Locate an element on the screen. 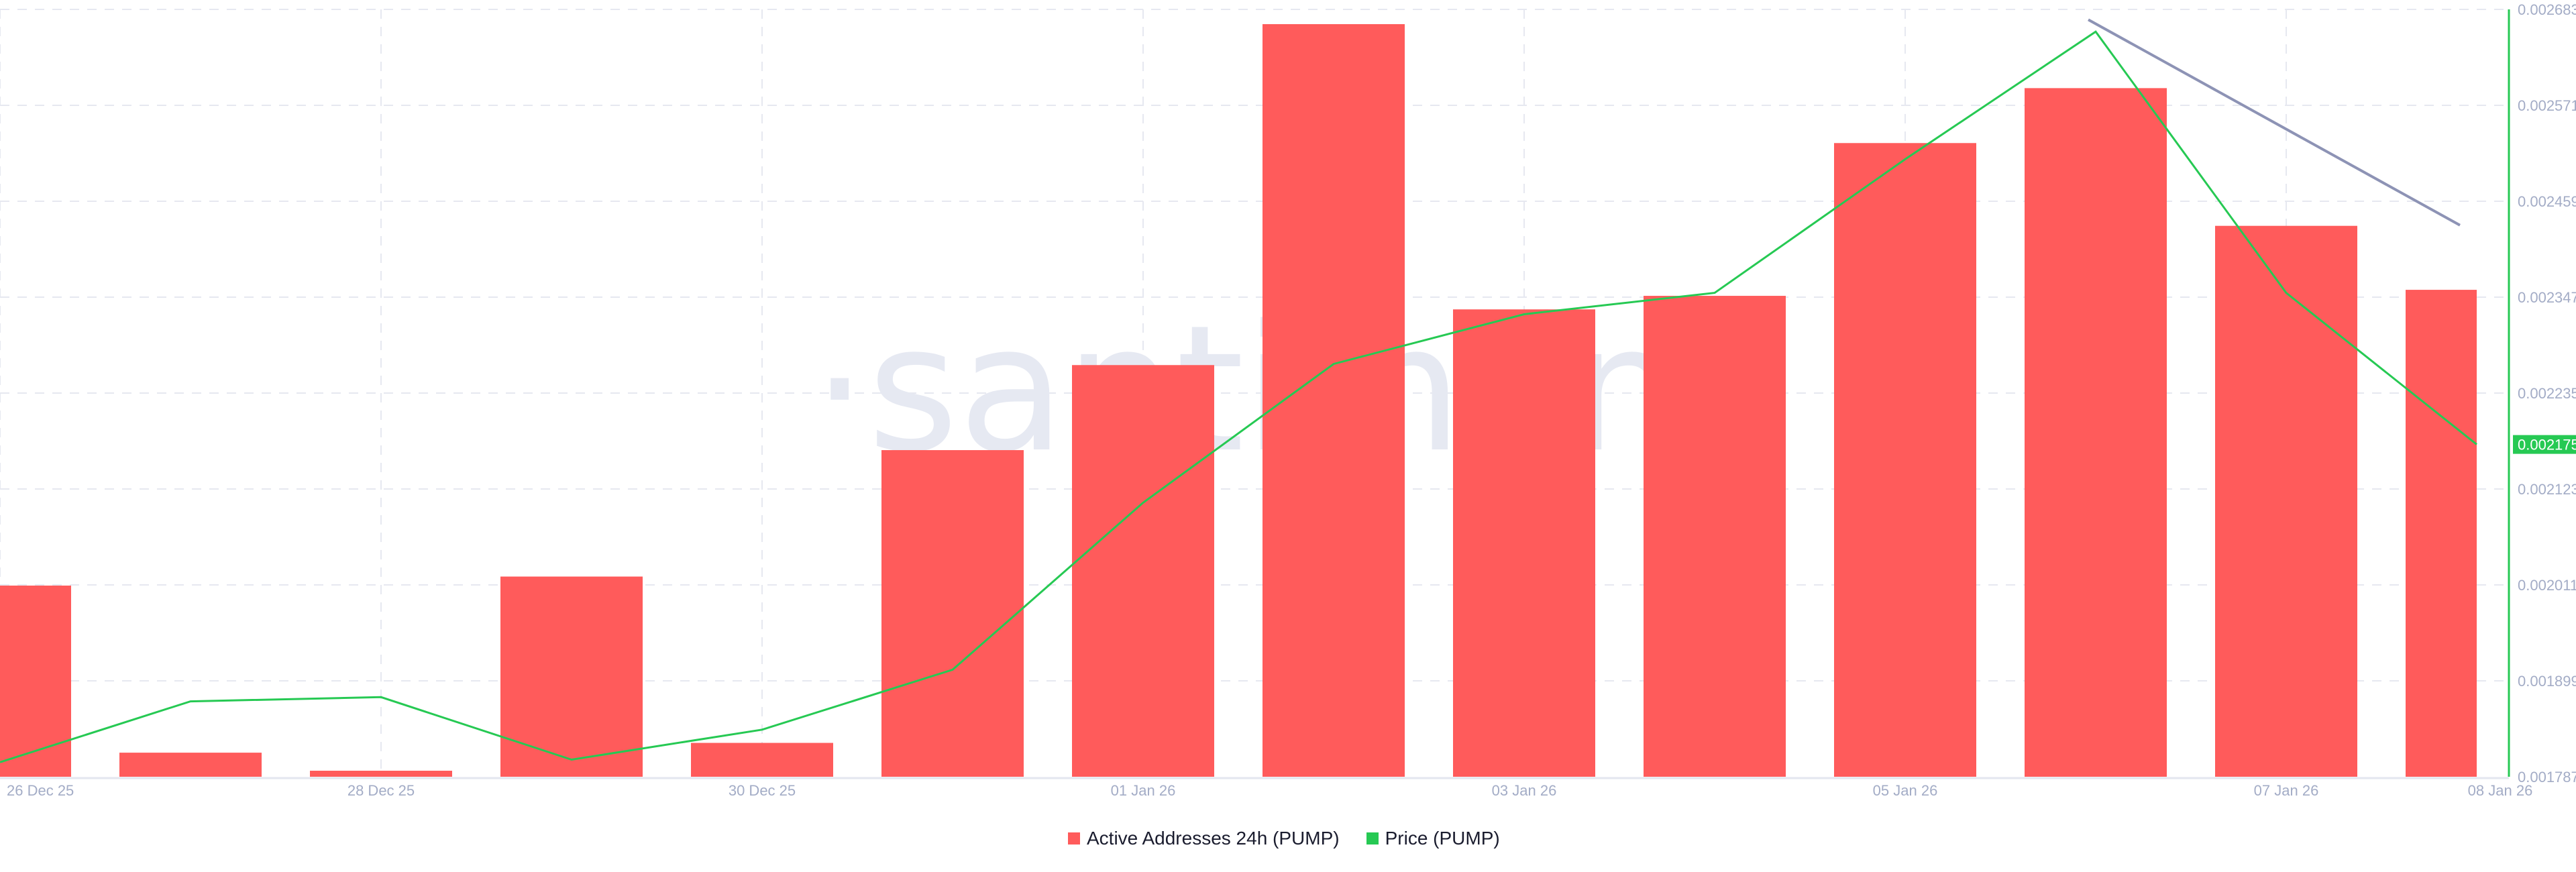 The image size is (2576, 872). x-tick-label: 07 Jan 26 is located at coordinates (2286, 790).